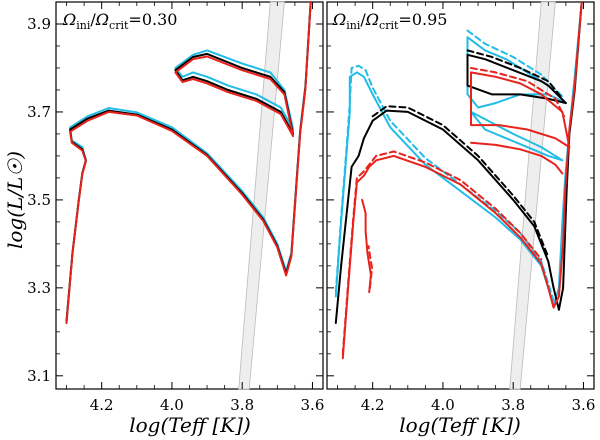 Image resolution: width=600 pixels, height=440 pixels. Describe the element at coordinates (102, 405) in the screenshot. I see `left-x-tick-label: 4.2` at that location.